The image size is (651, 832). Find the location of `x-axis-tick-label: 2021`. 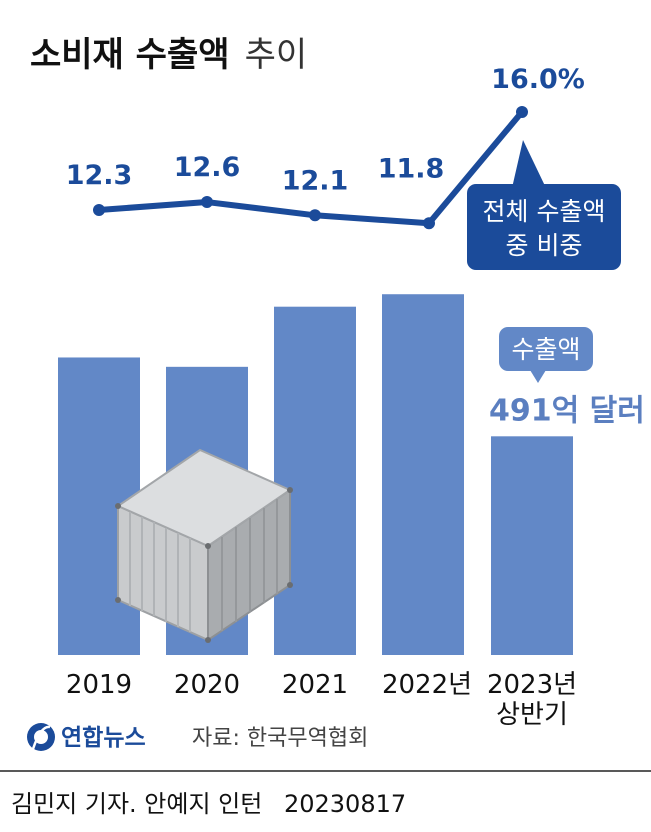

x-axis-tick-label: 2021 is located at coordinates (315, 685).